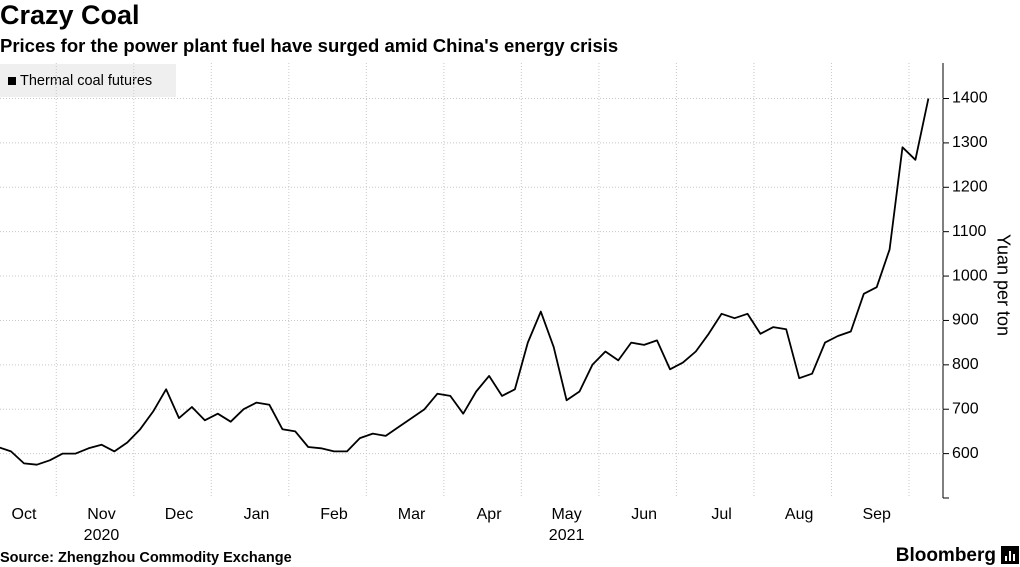 This screenshot has height=567, width=1020. Describe the element at coordinates (799, 514) in the screenshot. I see `x-tick-label: Aug` at that location.